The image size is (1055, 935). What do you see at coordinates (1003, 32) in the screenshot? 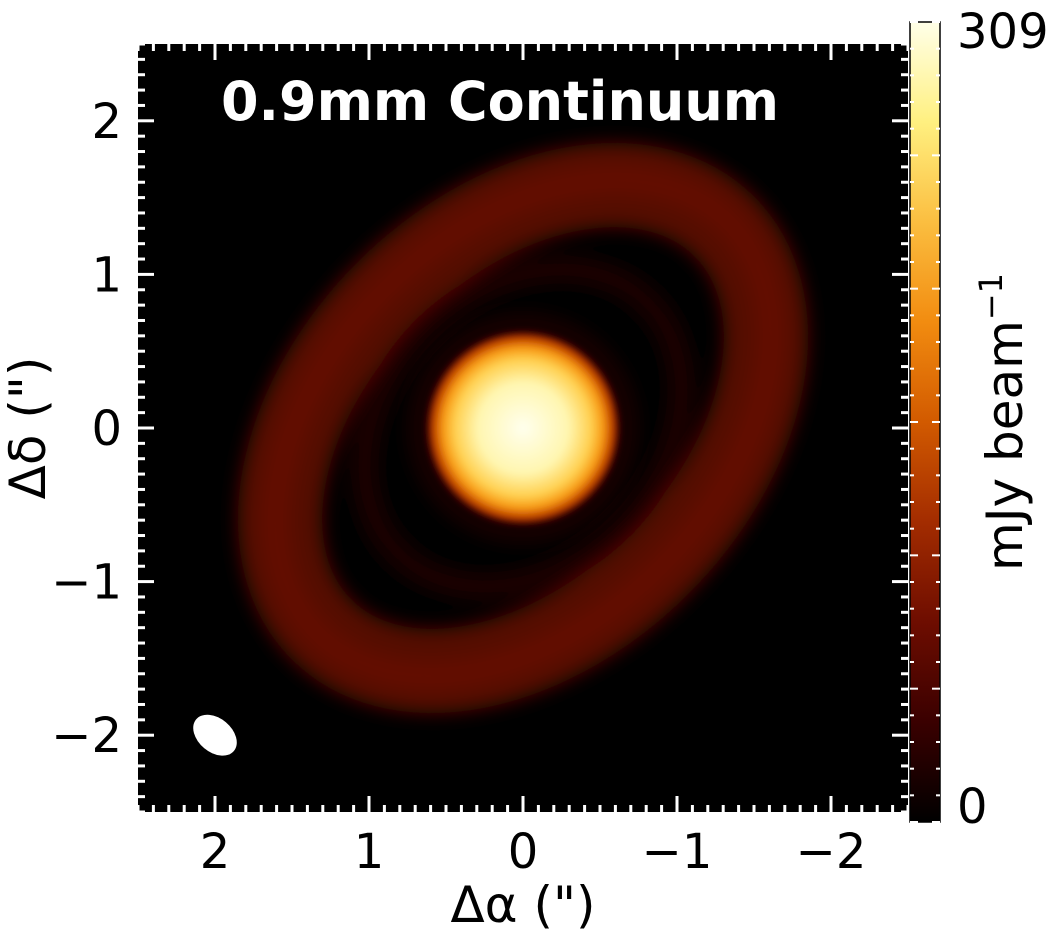
I see `colorbar-max-label: 309` at bounding box center [1003, 32].